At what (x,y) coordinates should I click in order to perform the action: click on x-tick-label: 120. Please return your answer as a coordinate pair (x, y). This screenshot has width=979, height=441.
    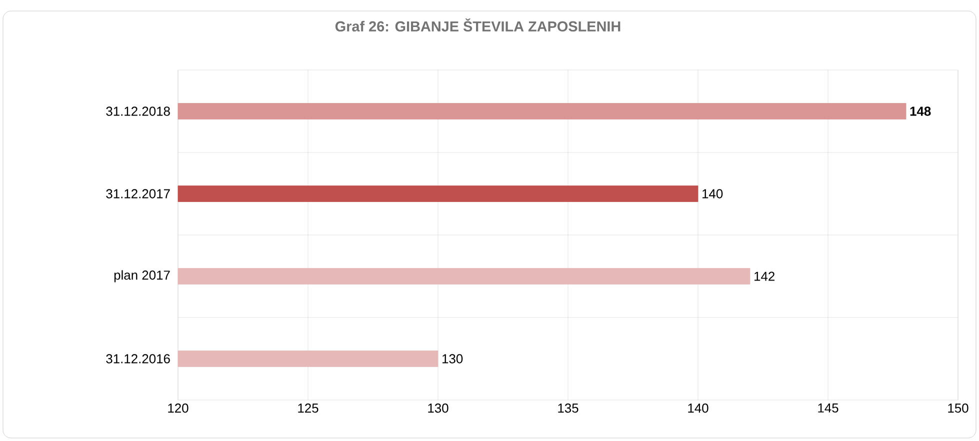
    Looking at the image, I should click on (178, 408).